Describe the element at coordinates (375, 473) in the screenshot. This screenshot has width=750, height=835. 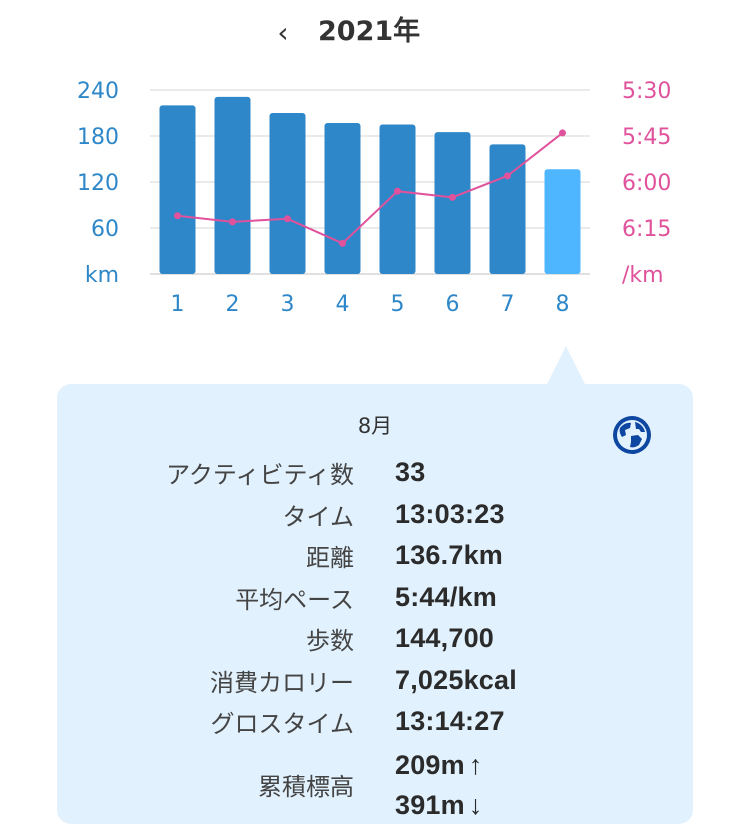
I see `stat-row-activity-count: アクティビティ数 33` at that location.